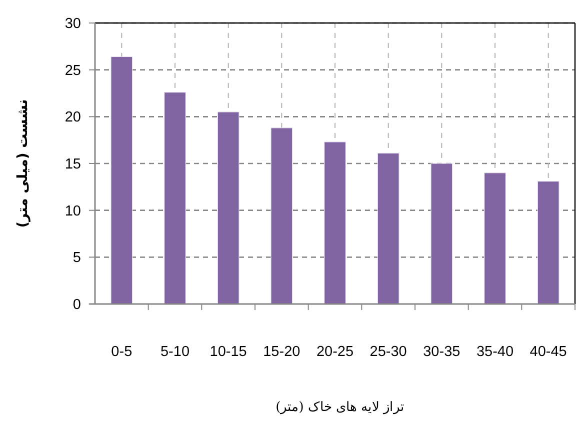  I want to click on x-tick-label: 35-40, so click(495, 352).